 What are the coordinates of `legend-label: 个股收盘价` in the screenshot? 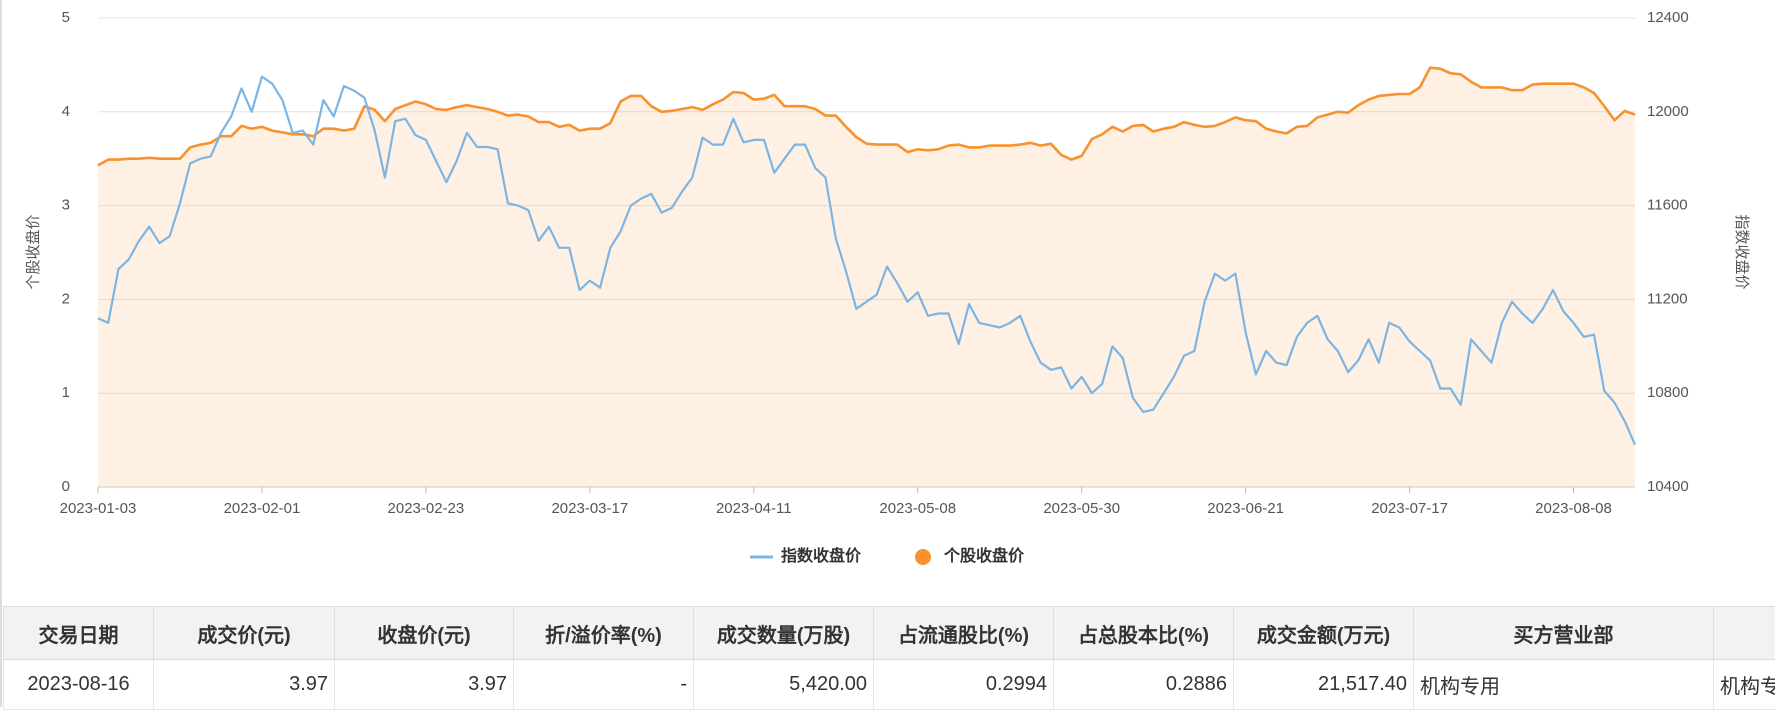 It's located at (984, 555).